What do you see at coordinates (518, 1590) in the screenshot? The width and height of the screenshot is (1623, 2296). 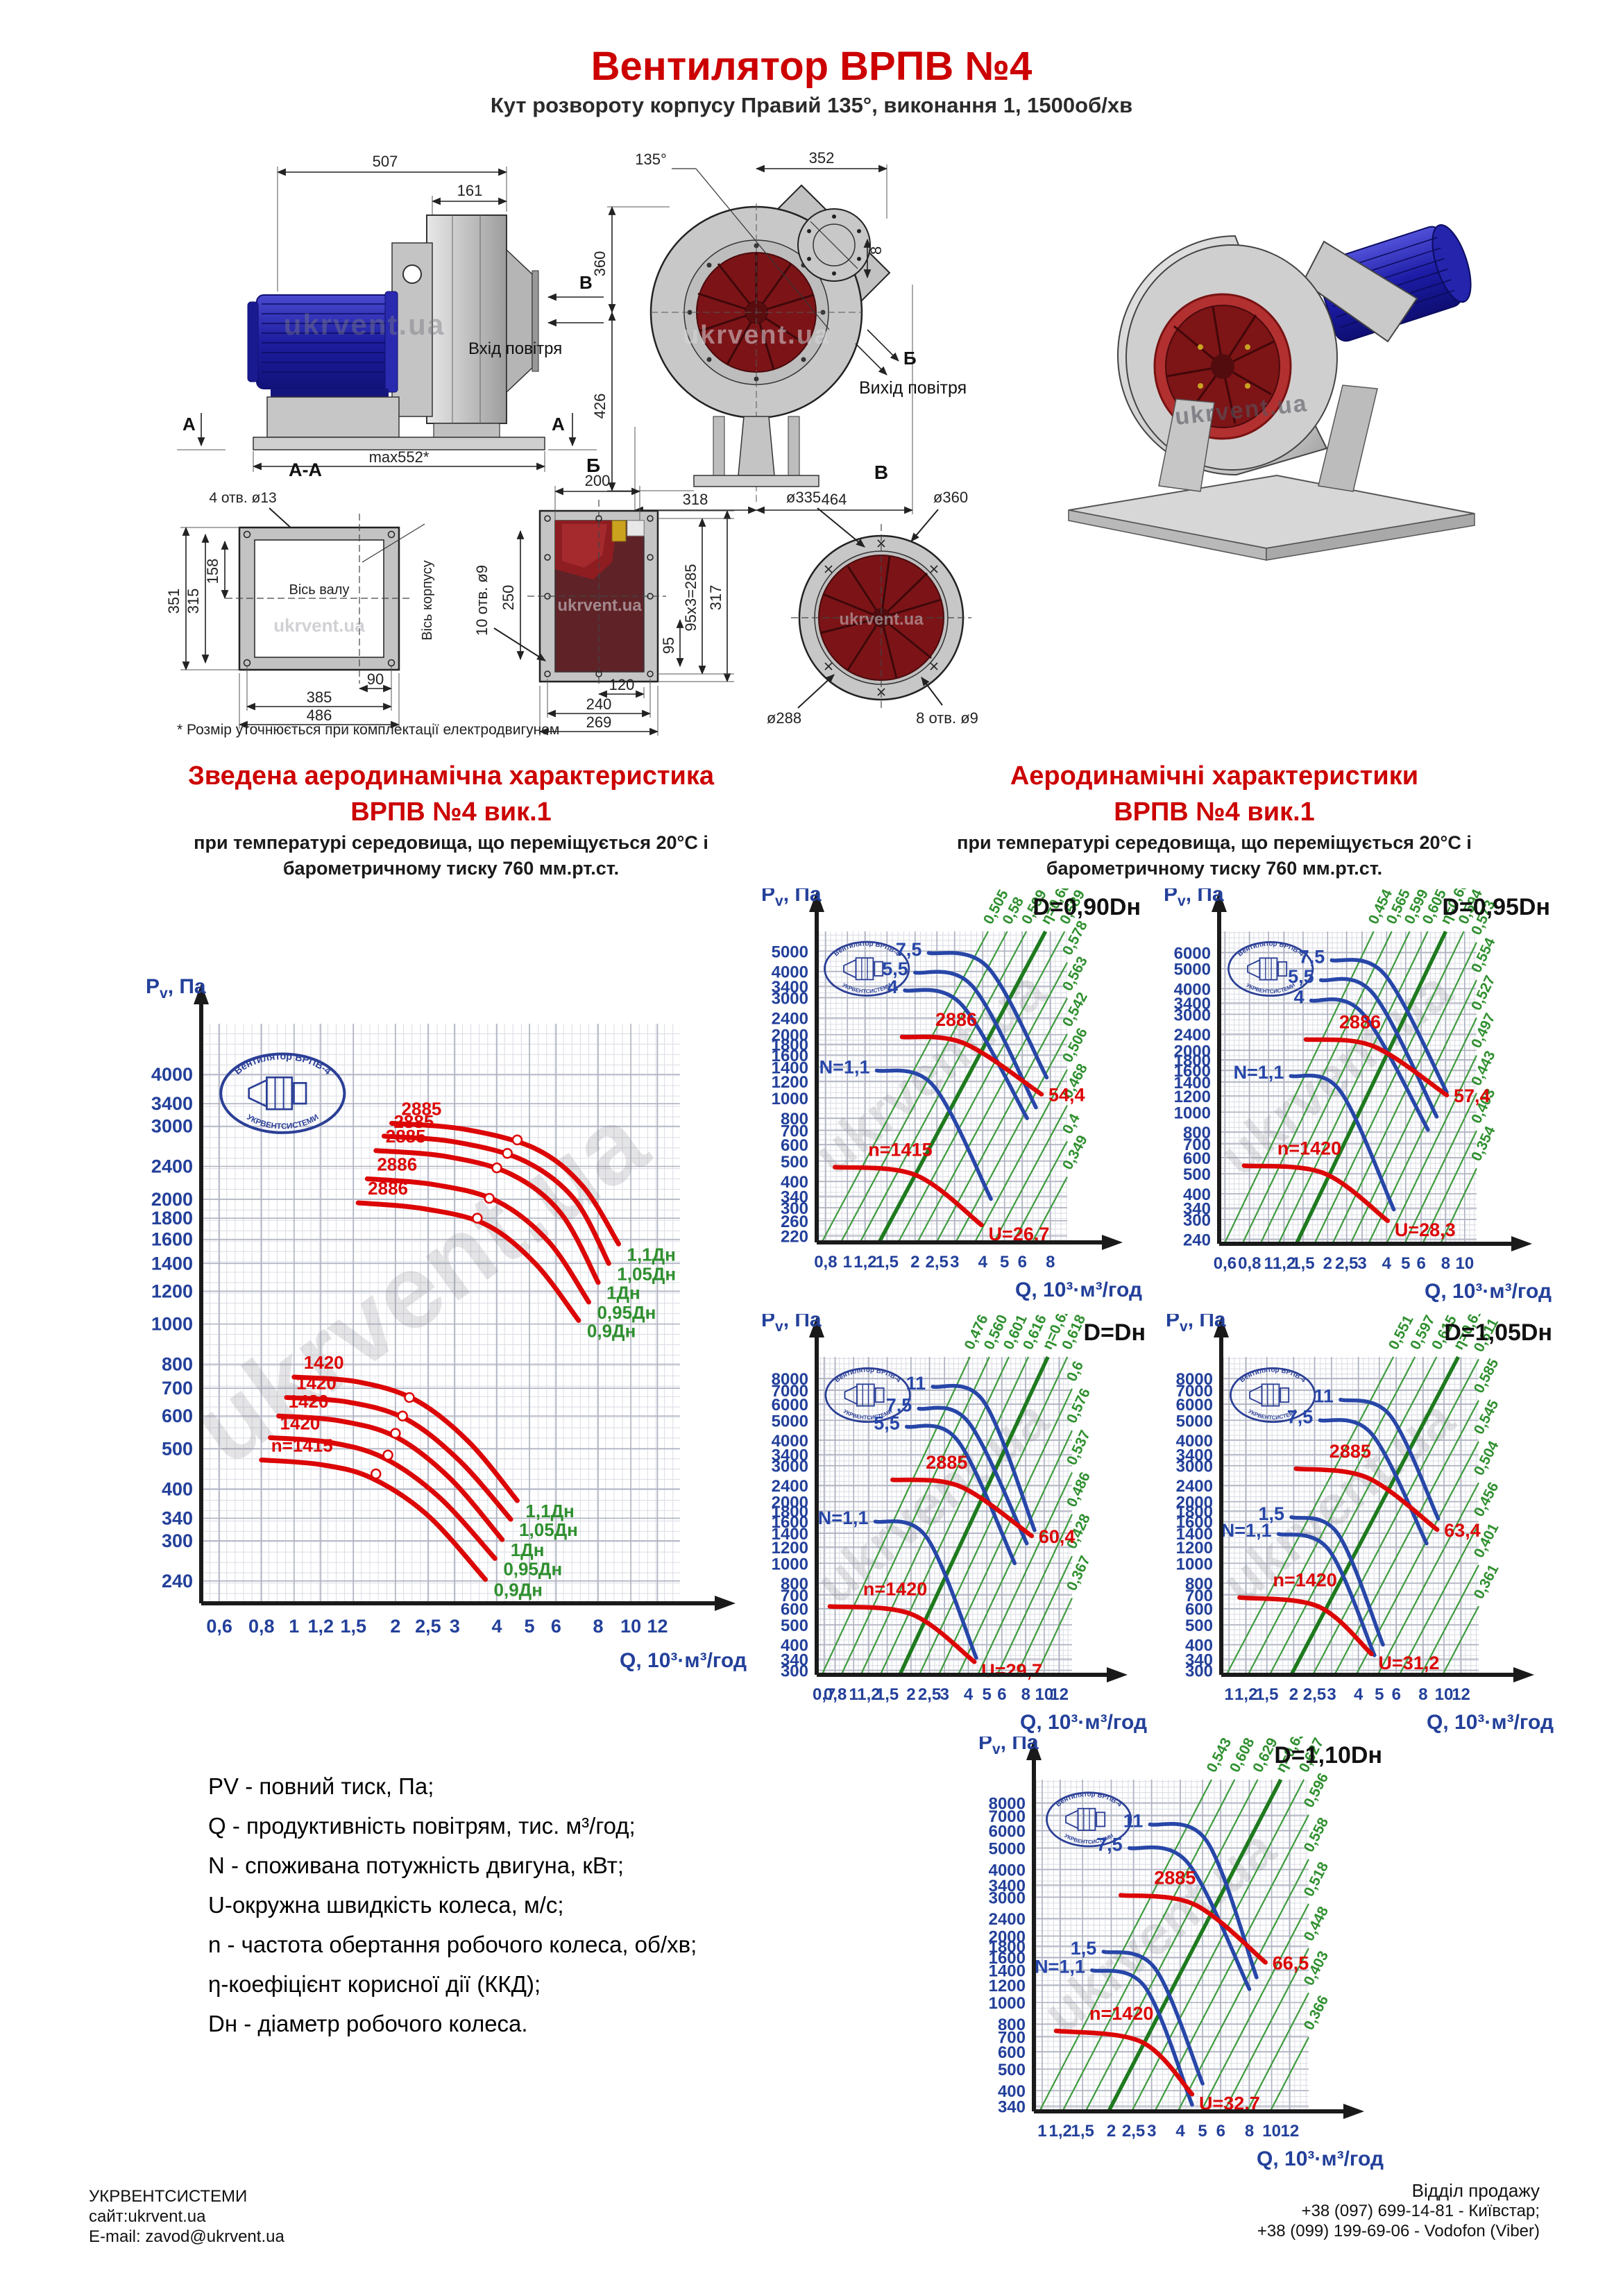 I see `diameter-label: 0,9Дн` at bounding box center [518, 1590].